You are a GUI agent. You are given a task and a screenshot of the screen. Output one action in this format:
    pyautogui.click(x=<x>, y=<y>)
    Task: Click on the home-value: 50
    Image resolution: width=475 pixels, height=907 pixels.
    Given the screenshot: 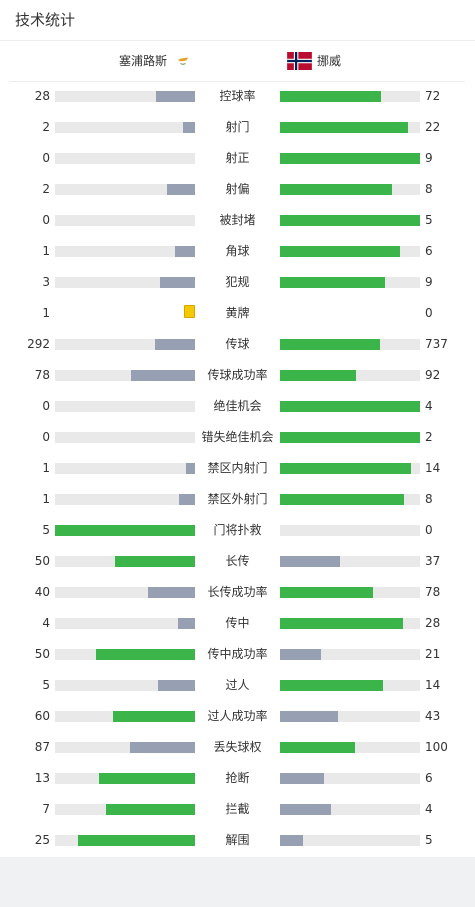 What is the action you would take?
    pyautogui.click(x=42, y=561)
    